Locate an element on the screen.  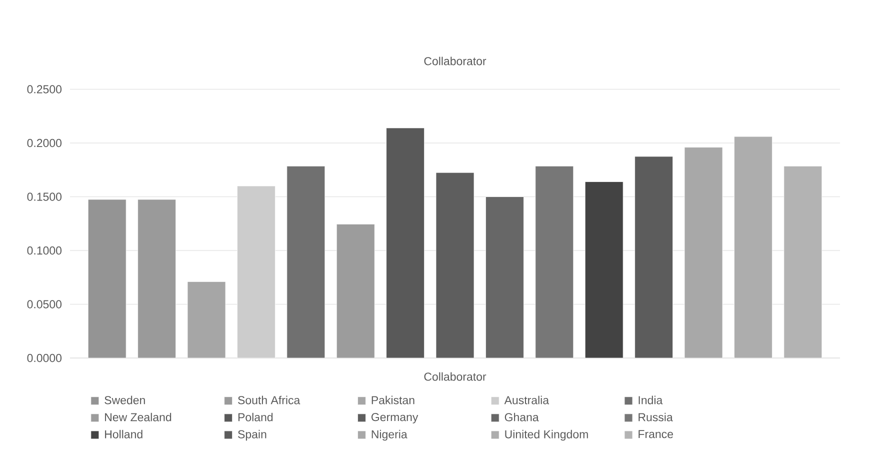
legend-label: Pakistan is located at coordinates (393, 400).